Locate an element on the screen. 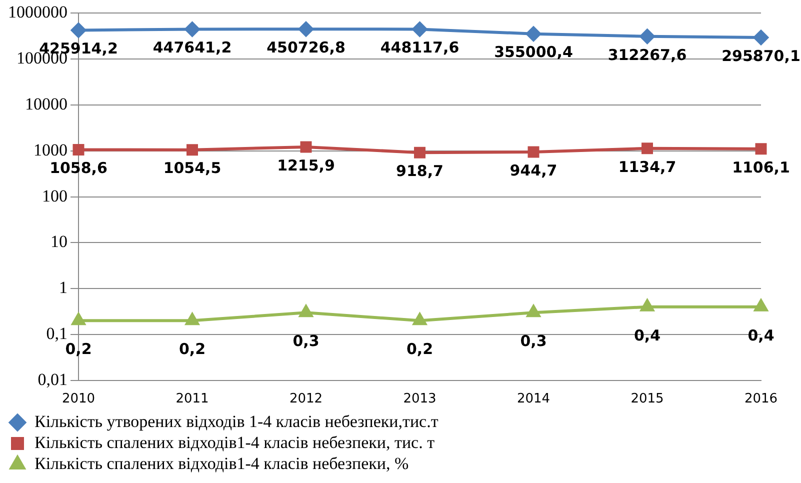  data-label: 295870,1 is located at coordinates (761, 55).